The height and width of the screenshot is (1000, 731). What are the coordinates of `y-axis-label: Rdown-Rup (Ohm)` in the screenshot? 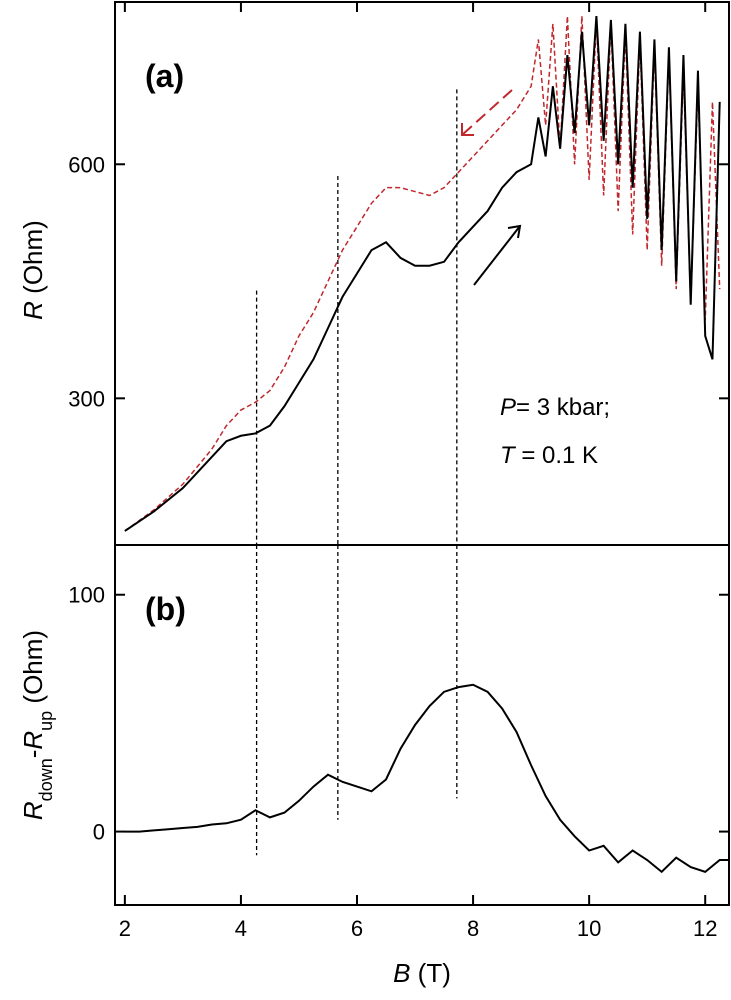 It's located at (37, 725).